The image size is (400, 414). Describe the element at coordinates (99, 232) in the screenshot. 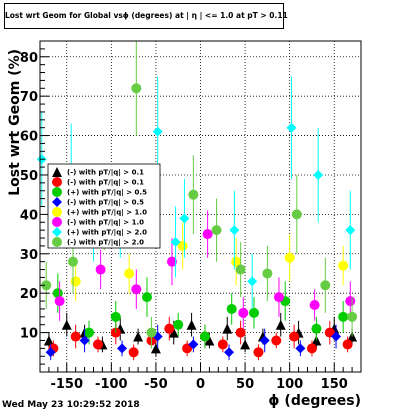

I see `legend-entry: (+) with pT/|q| > 2.0` at that location.